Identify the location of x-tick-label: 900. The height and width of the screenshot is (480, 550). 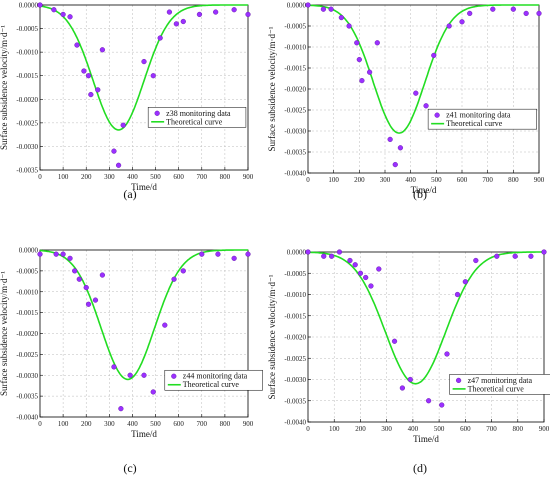
(248, 177).